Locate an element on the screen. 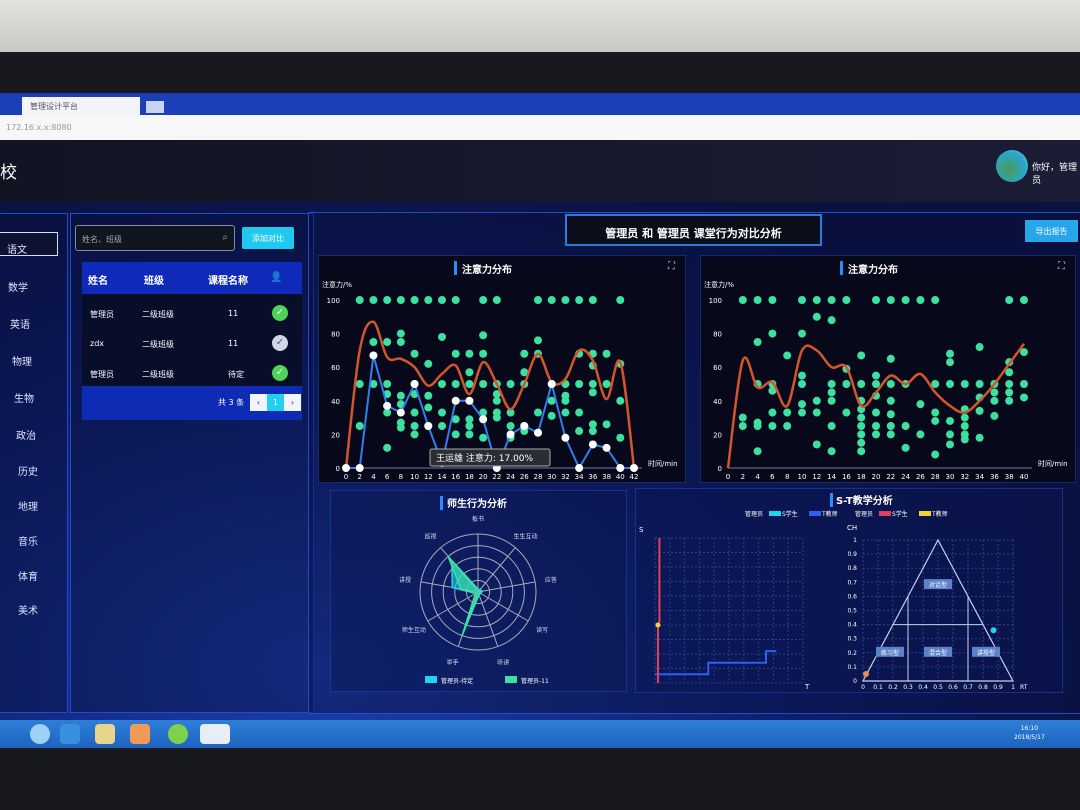  x-tick-label: 30 is located at coordinates (551, 477).